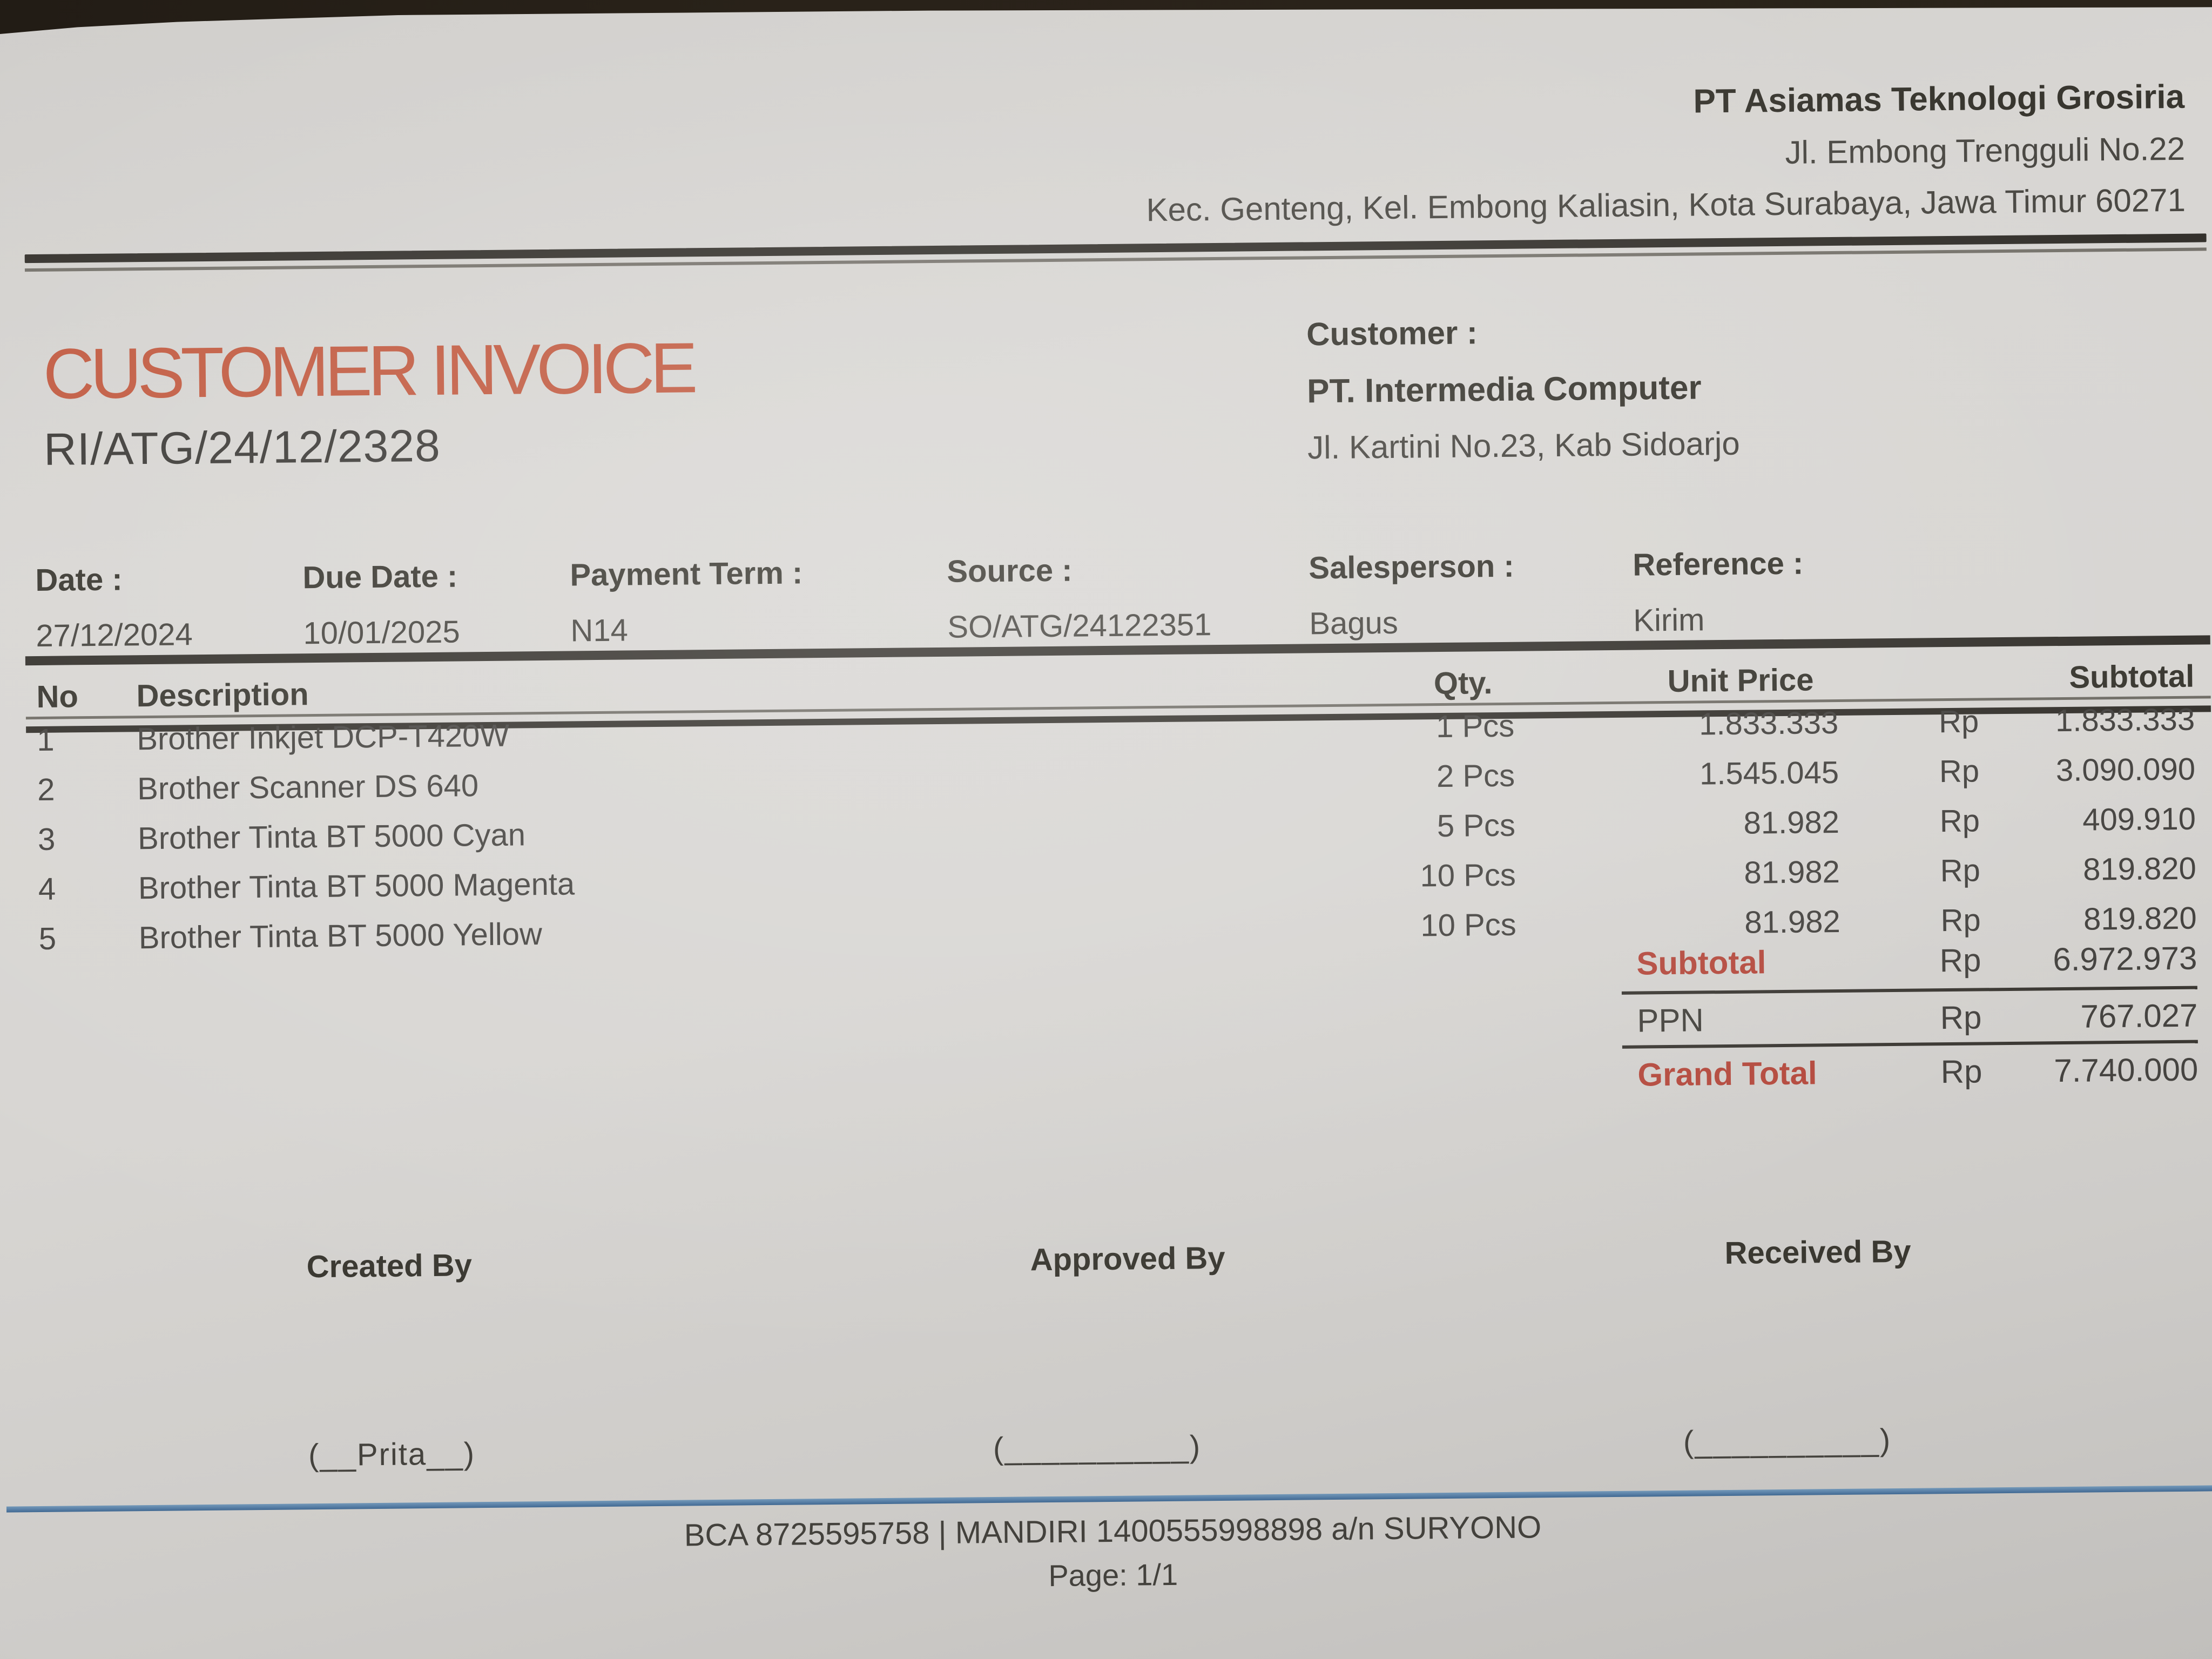 This screenshot has width=2212, height=1659. I want to click on column-header-qty: Qty., so click(1463, 683).